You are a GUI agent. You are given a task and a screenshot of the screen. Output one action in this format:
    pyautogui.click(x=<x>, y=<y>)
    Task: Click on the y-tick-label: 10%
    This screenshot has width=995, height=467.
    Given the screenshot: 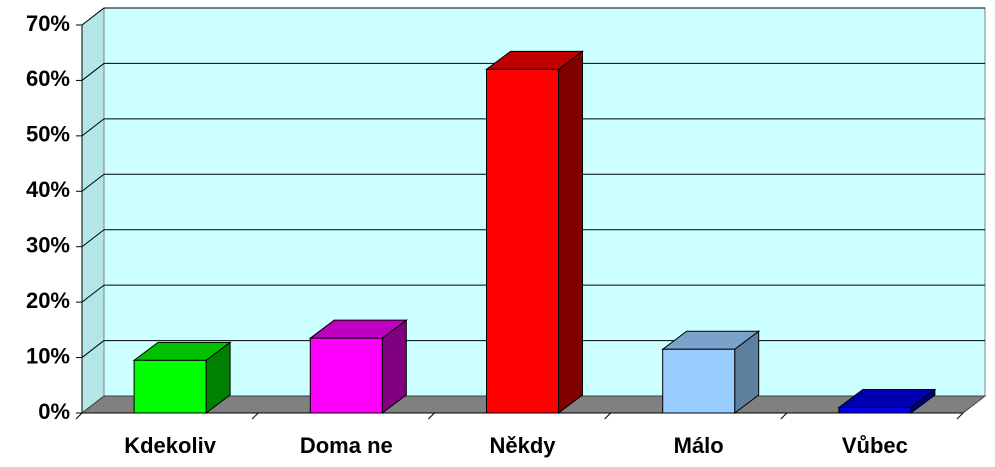 What is the action you would take?
    pyautogui.click(x=48, y=355)
    